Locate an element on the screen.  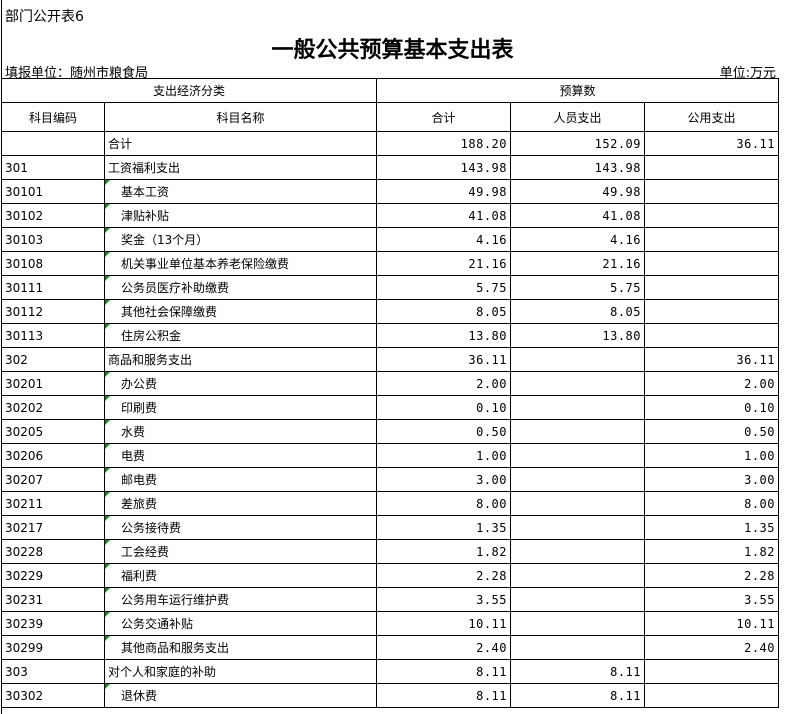
public-cell: 1.35 is located at coordinates (711, 527).